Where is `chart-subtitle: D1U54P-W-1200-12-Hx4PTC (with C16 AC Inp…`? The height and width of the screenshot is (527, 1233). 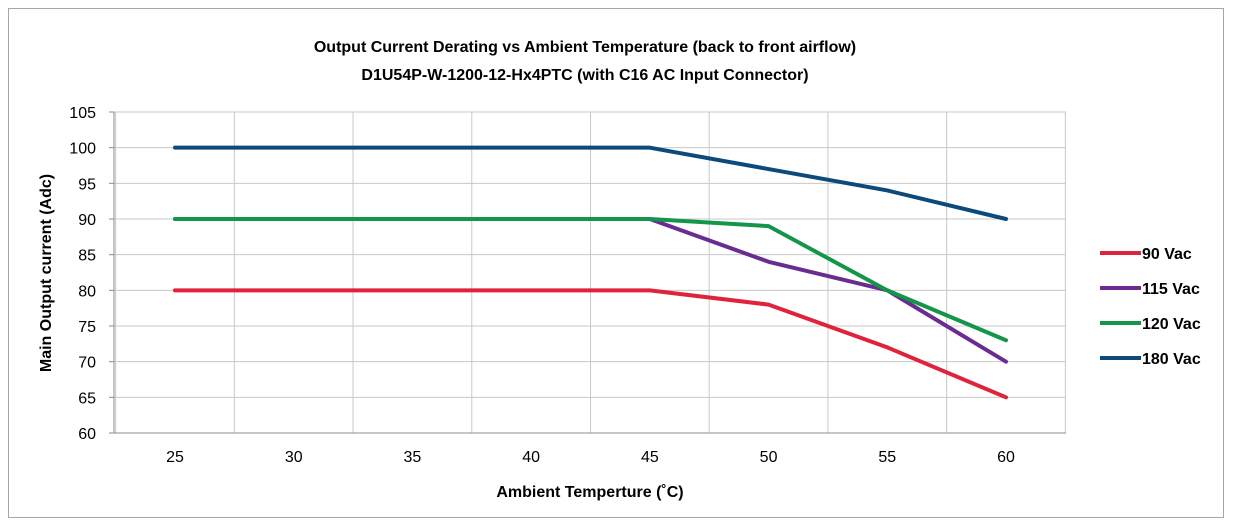
chart-subtitle: D1U54P-W-1200-12-Hx4PTC (with C16 AC Inp… is located at coordinates (584, 75).